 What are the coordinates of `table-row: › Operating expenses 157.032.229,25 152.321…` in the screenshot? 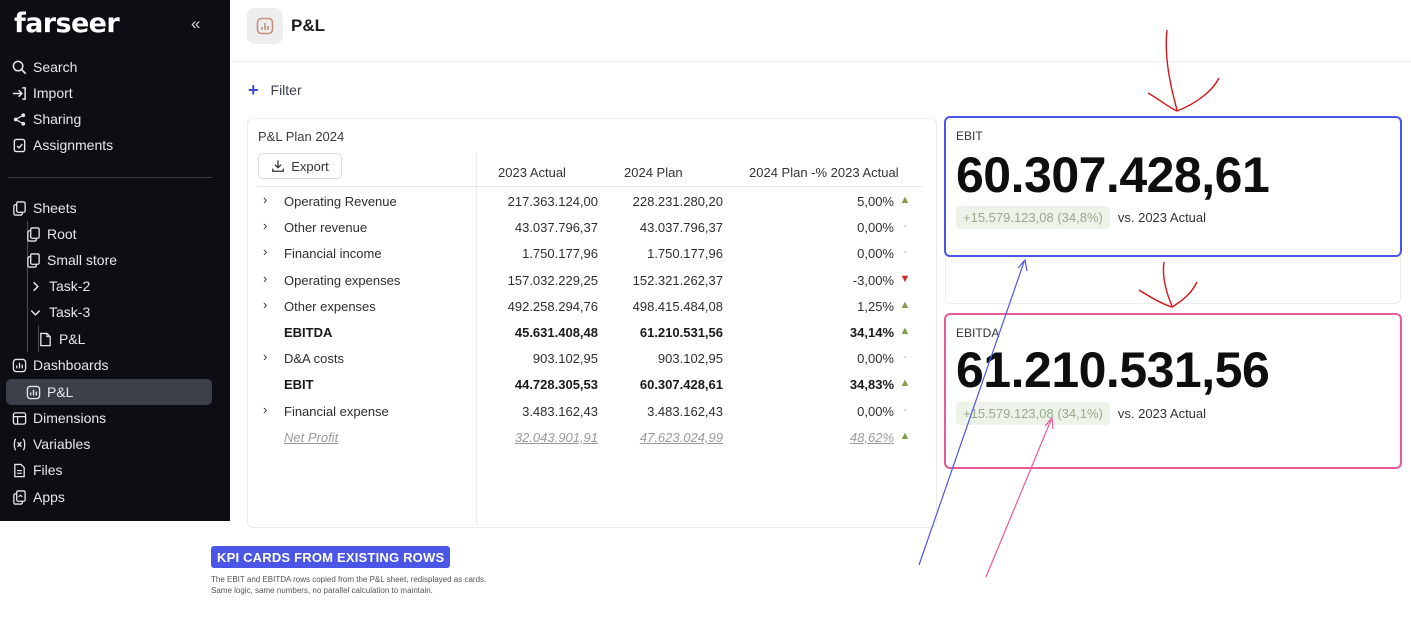 It's located at (593, 281).